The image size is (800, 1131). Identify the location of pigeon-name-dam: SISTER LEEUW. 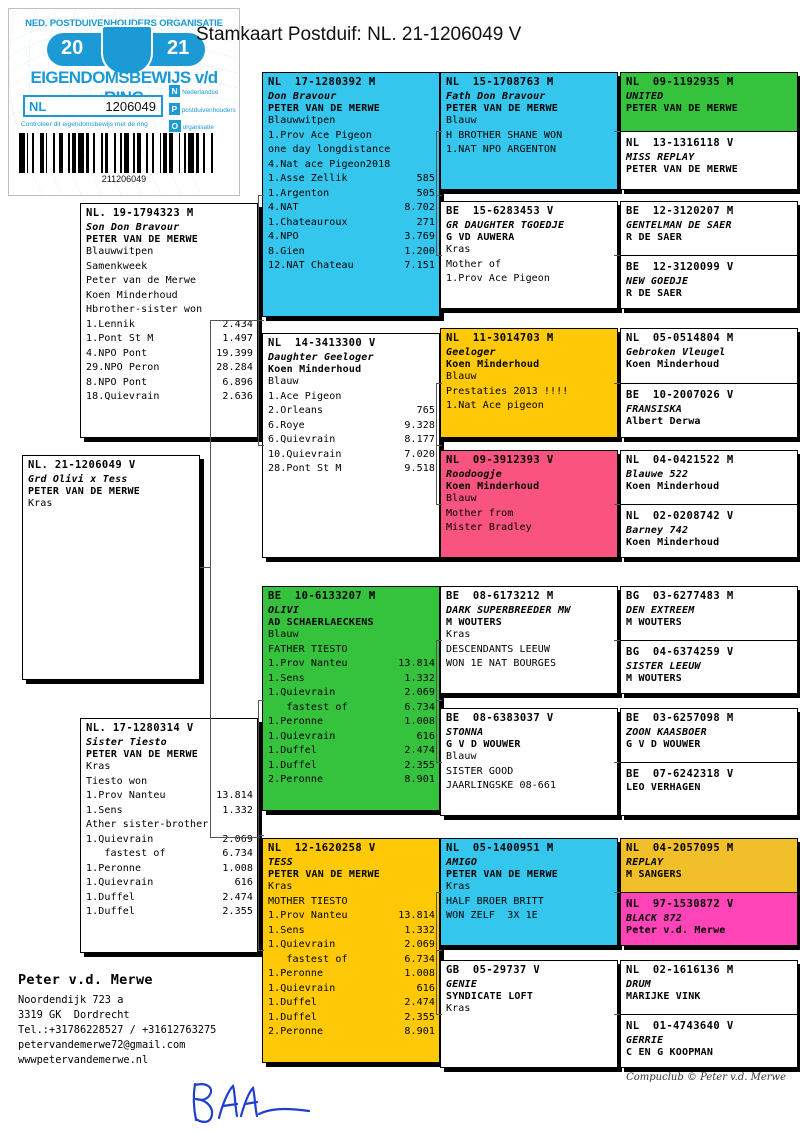
(663, 666).